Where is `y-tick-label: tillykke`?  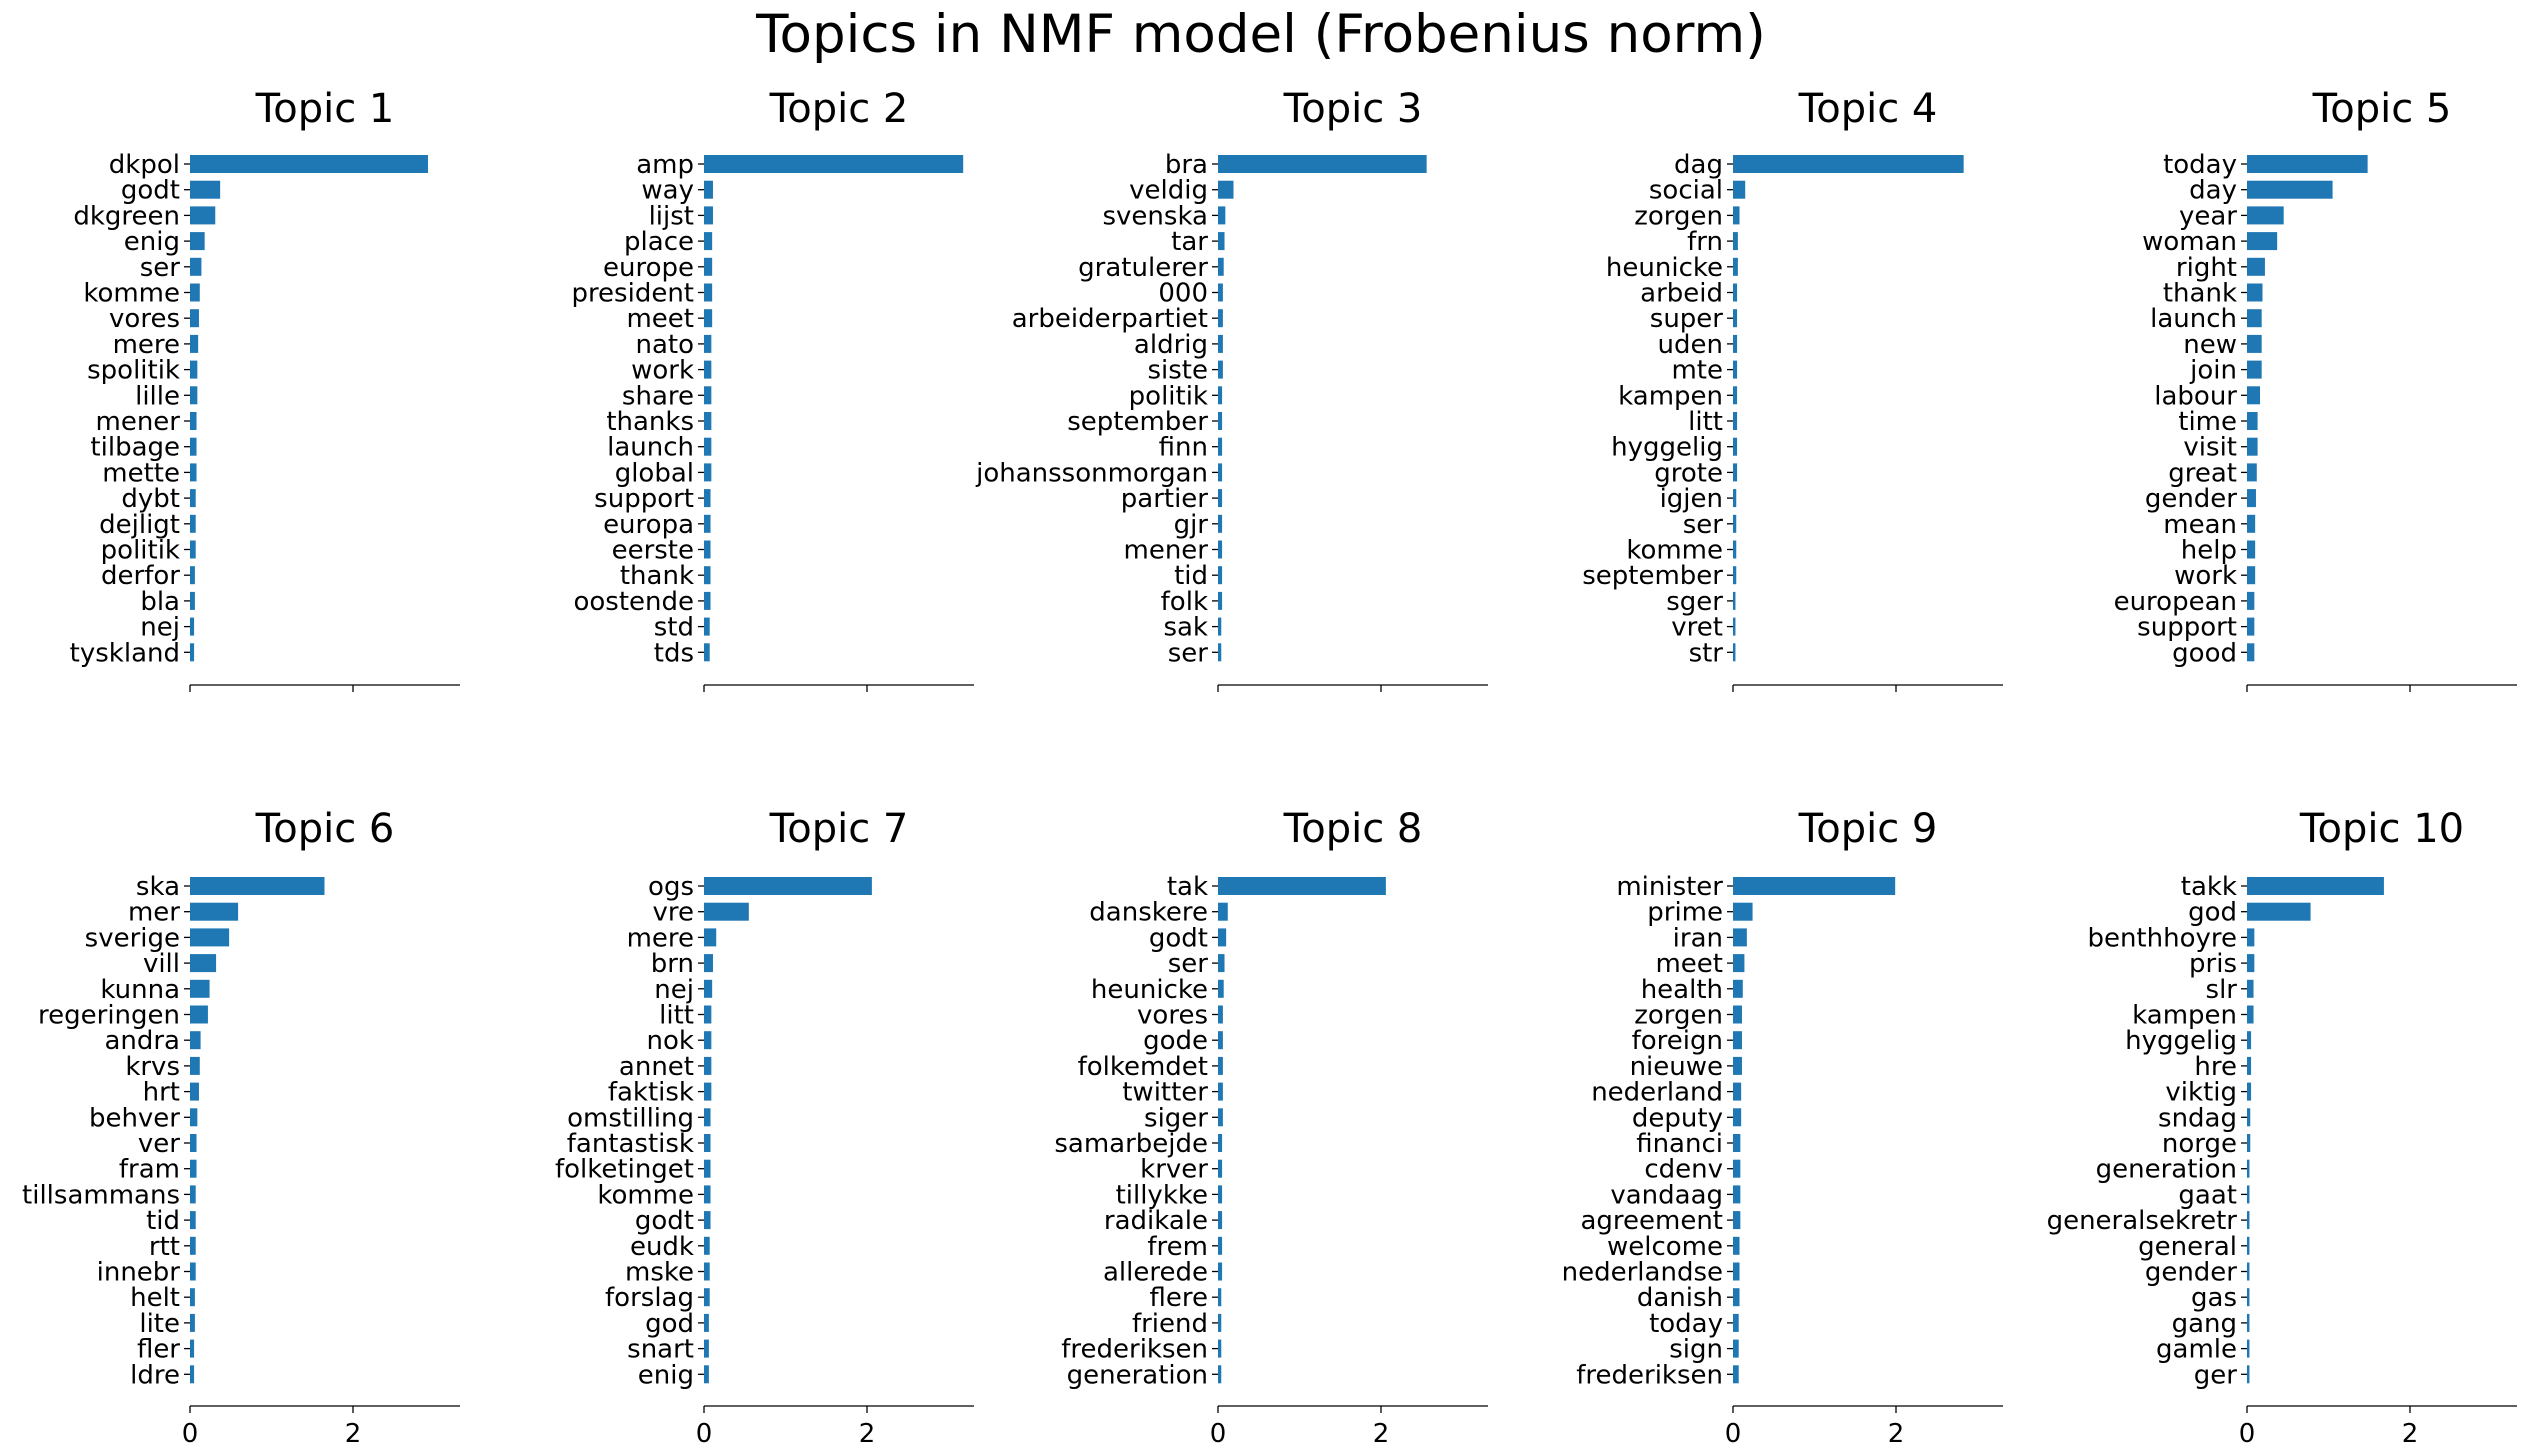
y-tick-label: tillykke is located at coordinates (1162, 1195).